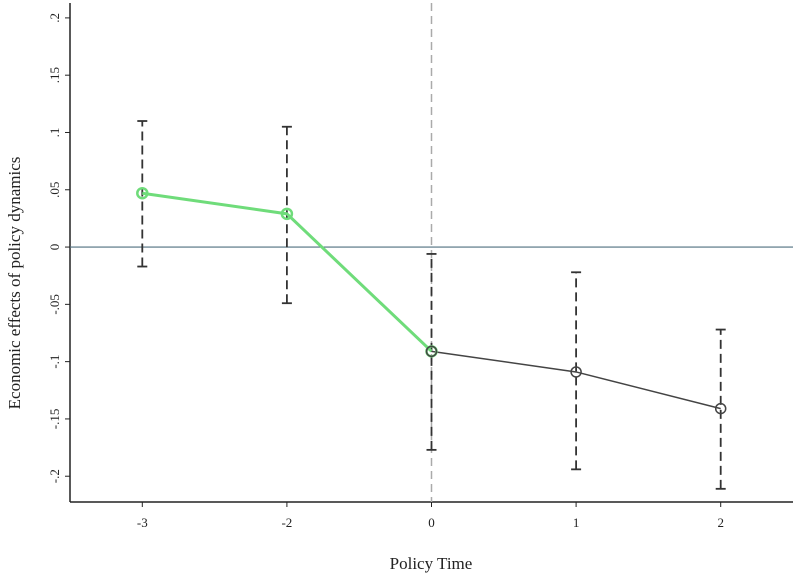 The height and width of the screenshot is (577, 796). Describe the element at coordinates (54, 247) in the screenshot. I see `y-tick-label: 0` at that location.